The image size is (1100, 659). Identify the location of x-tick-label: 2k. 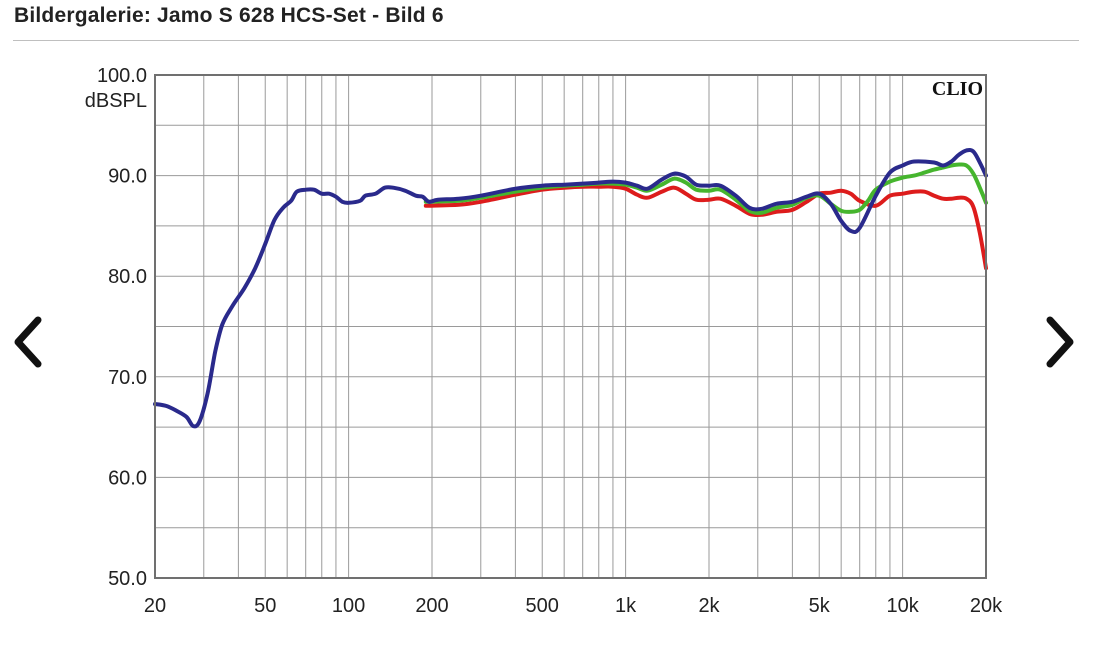
(709, 606).